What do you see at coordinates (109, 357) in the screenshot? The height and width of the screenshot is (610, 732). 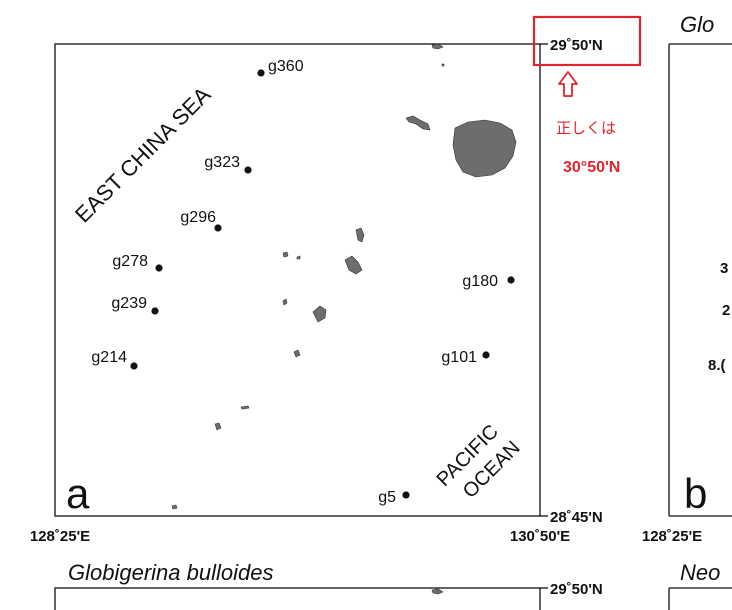 I see `station-label-g214: g214` at bounding box center [109, 357].